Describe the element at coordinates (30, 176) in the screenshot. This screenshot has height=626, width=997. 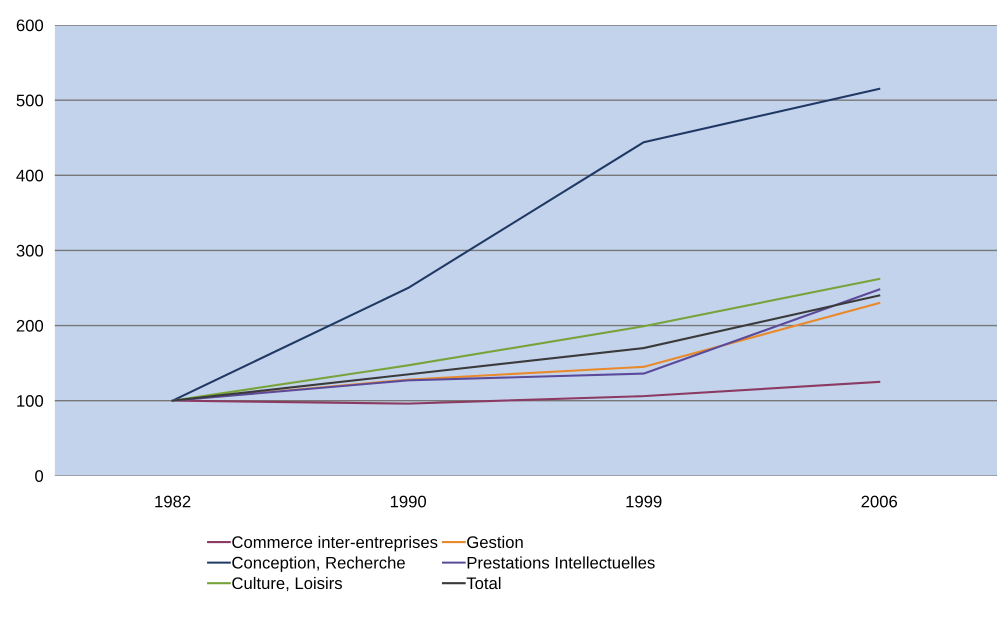
I see `y-tick-label: 400` at that location.